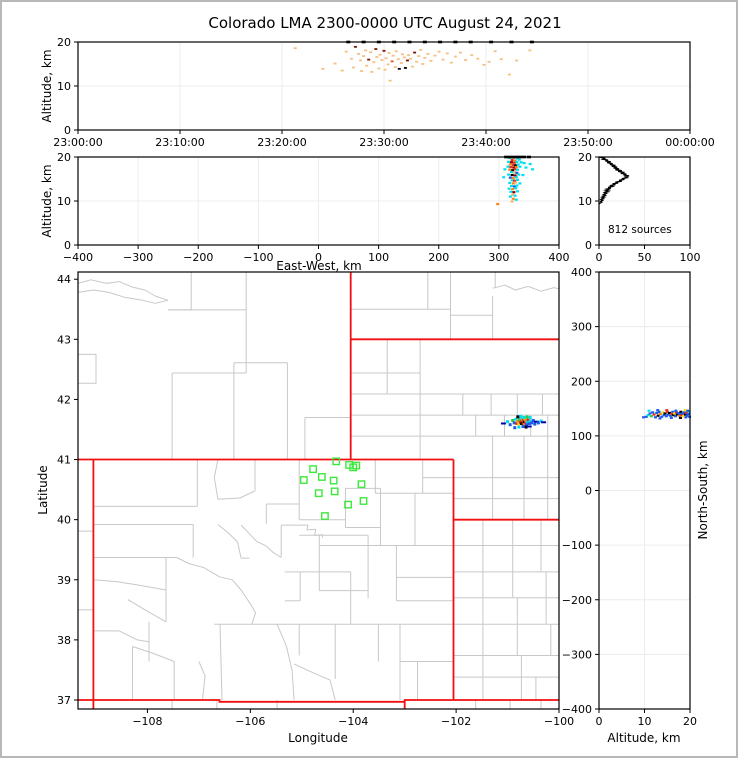  I want to click on ns-height-ylabel: North-South, km, so click(703, 490).